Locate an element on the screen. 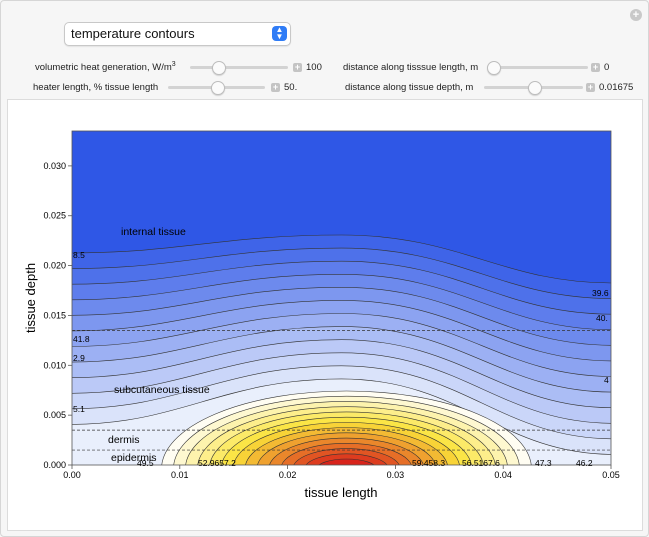 Image resolution: width=649 pixels, height=537 pixels. heater-length-slider is located at coordinates (216, 88).